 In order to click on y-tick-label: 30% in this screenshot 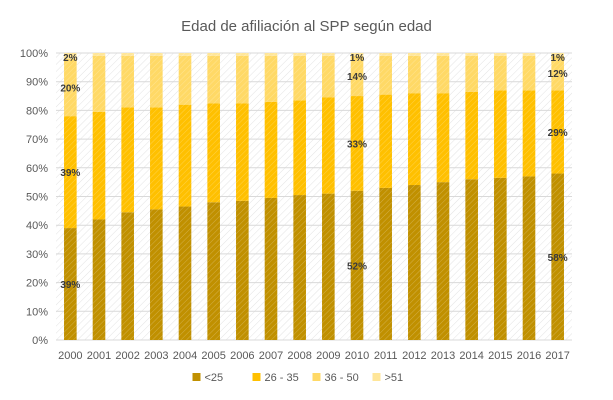, I will do `click(37, 255)`.